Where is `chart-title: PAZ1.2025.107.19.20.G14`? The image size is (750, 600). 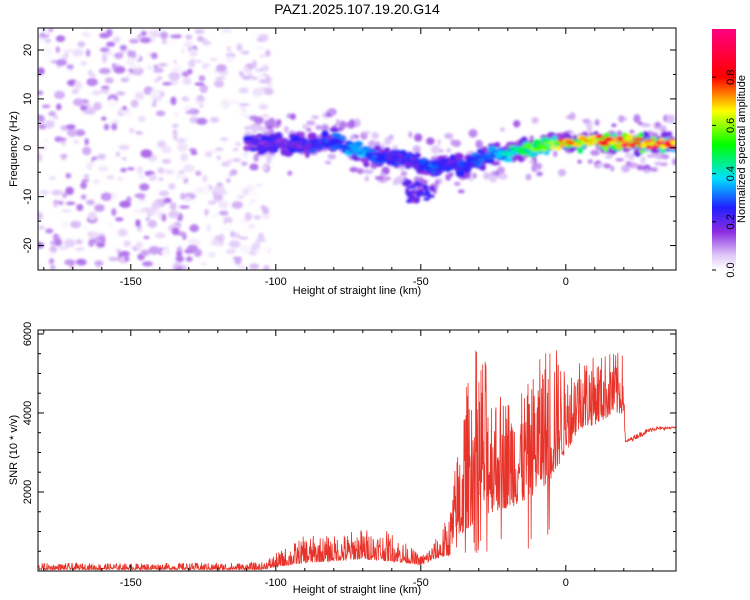
chart-title: PAZ1.2025.107.19.20.G14 is located at coordinates (357, 9).